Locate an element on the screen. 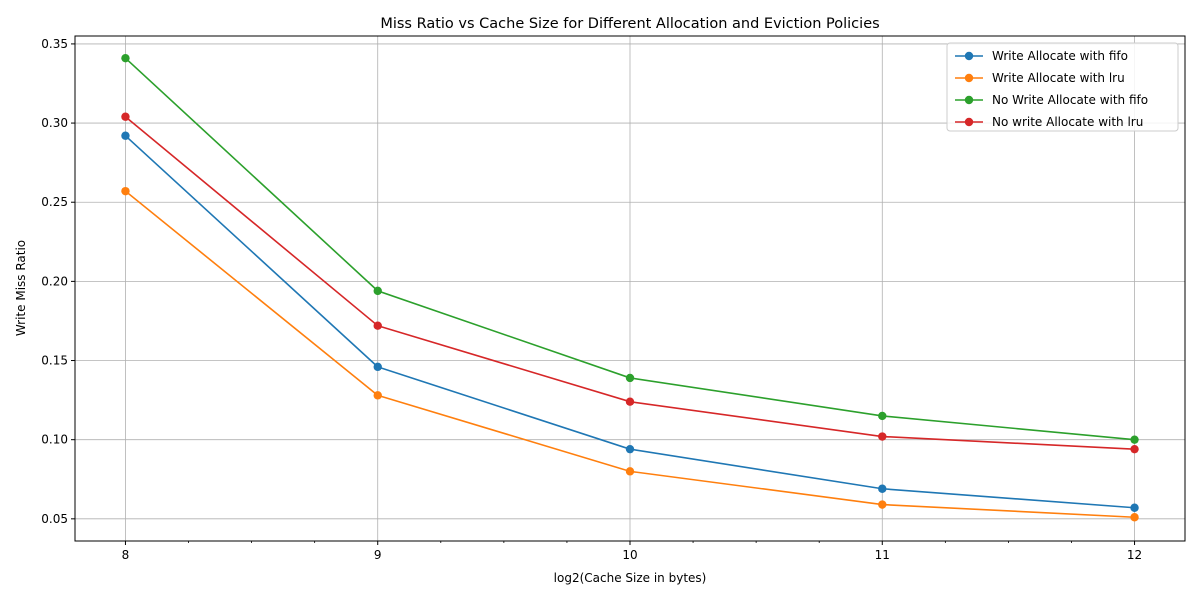 The image size is (1200, 600). x-axis-label: log2(Cache Size in bytes) is located at coordinates (630, 578).